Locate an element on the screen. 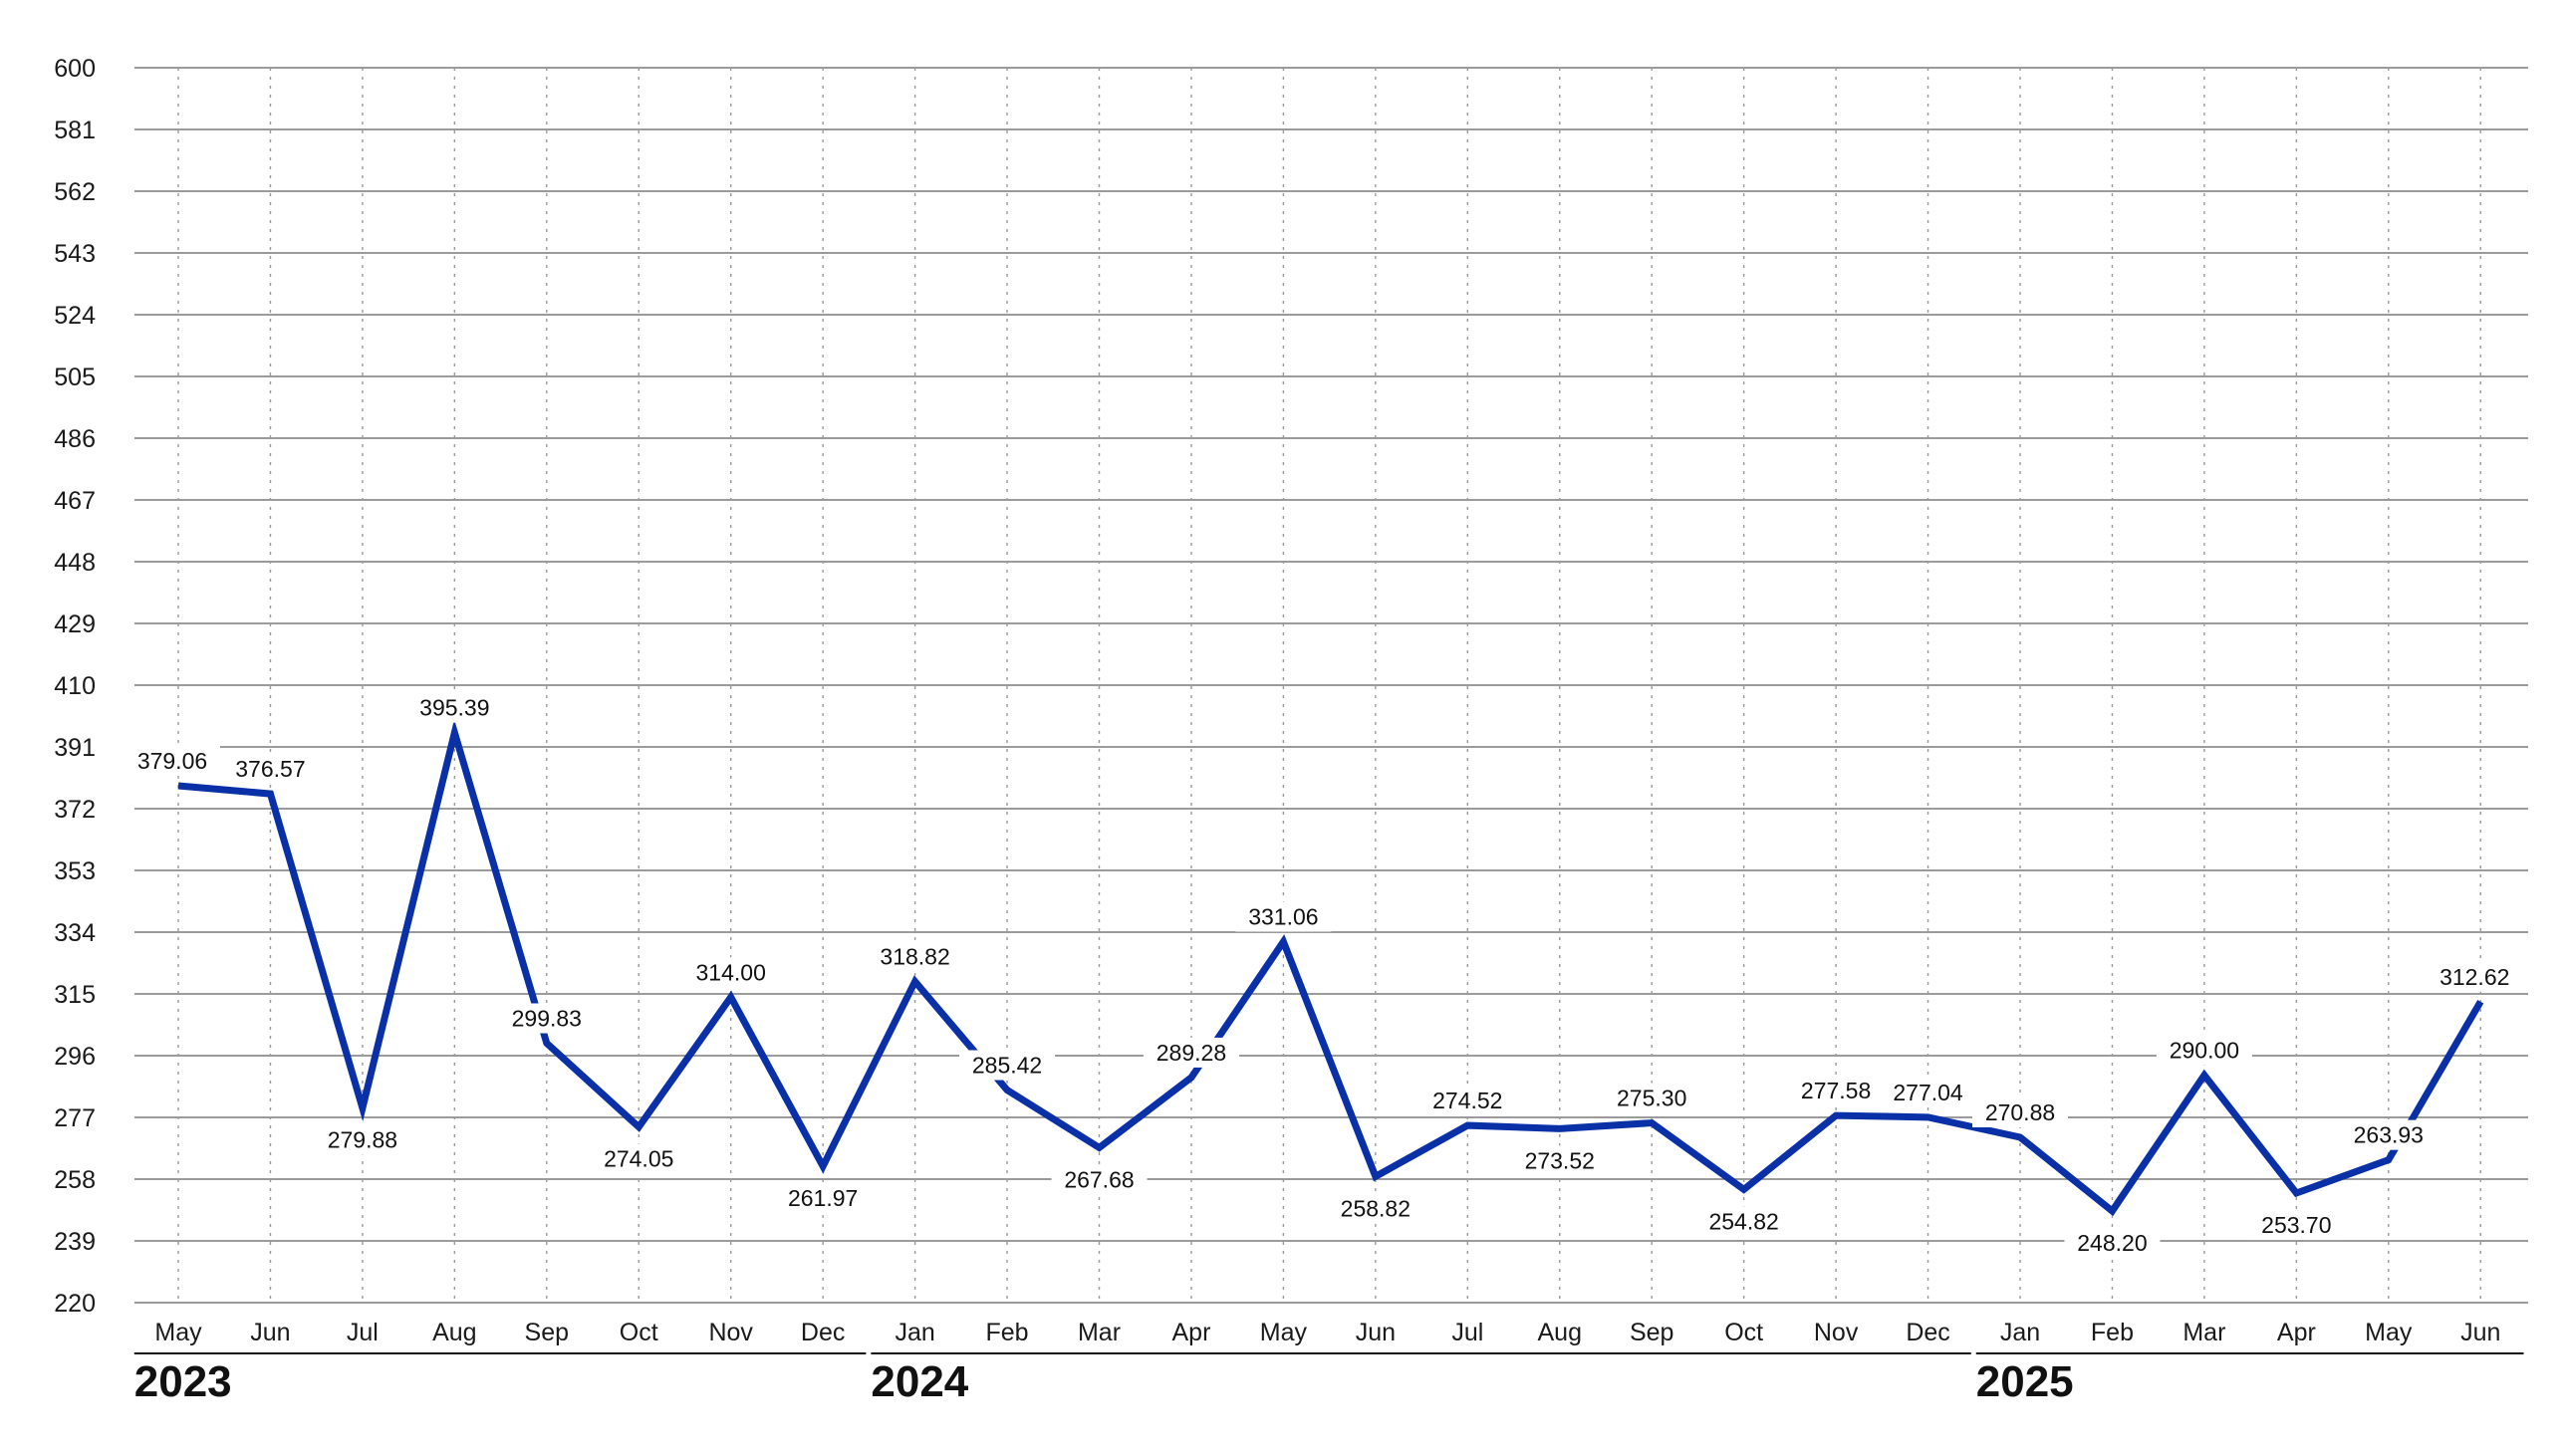 The height and width of the screenshot is (1456, 2567). data-label-14: 274.52 is located at coordinates (1467, 1100).